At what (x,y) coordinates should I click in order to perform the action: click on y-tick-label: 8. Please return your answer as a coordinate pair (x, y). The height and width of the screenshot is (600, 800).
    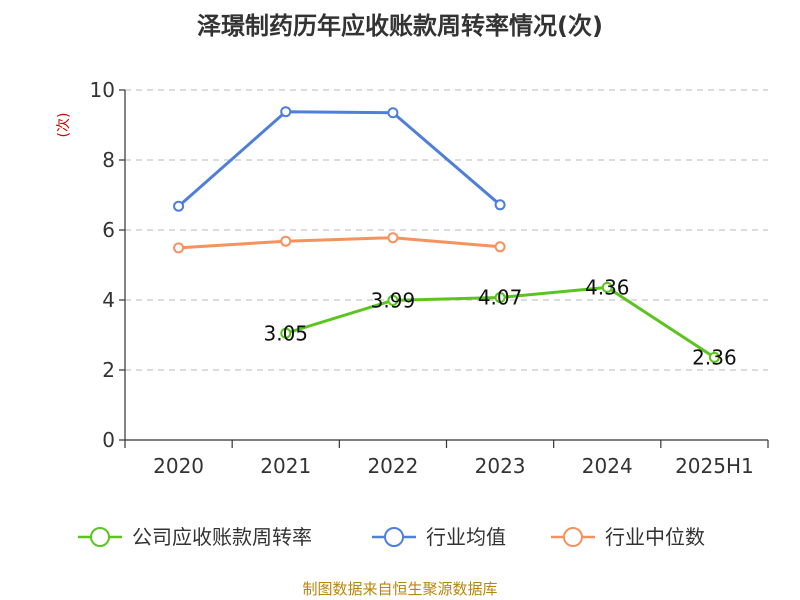
    Looking at the image, I should click on (108, 160).